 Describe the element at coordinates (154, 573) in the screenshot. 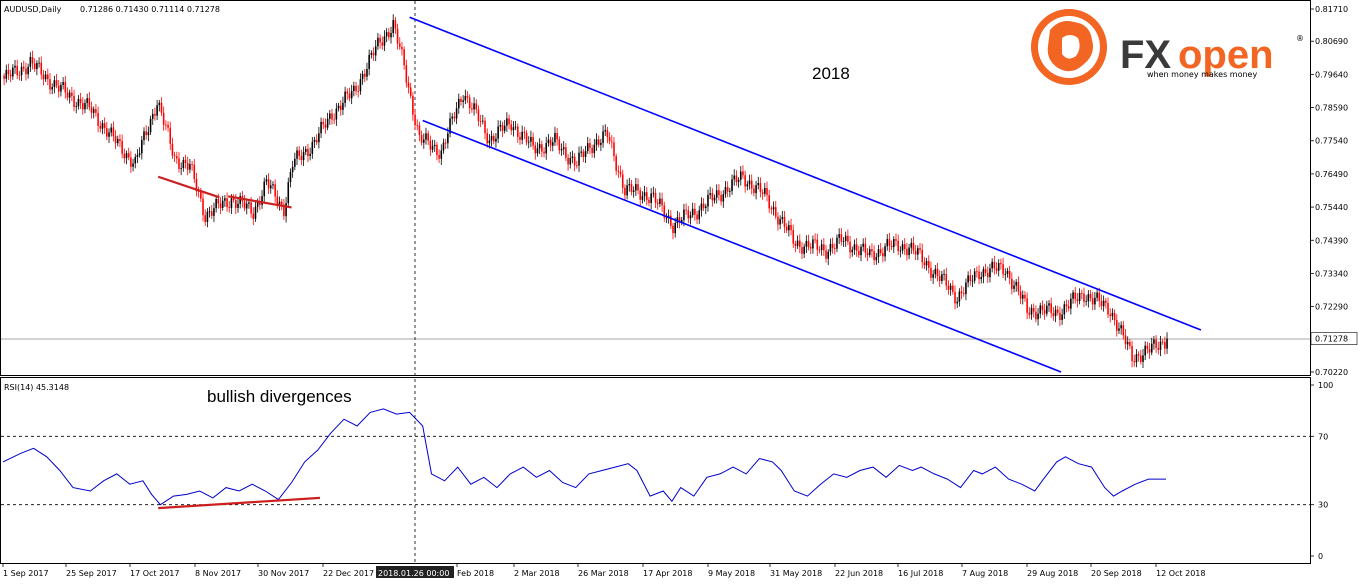

I see `time-tick-label: 17 Oct 2017` at that location.